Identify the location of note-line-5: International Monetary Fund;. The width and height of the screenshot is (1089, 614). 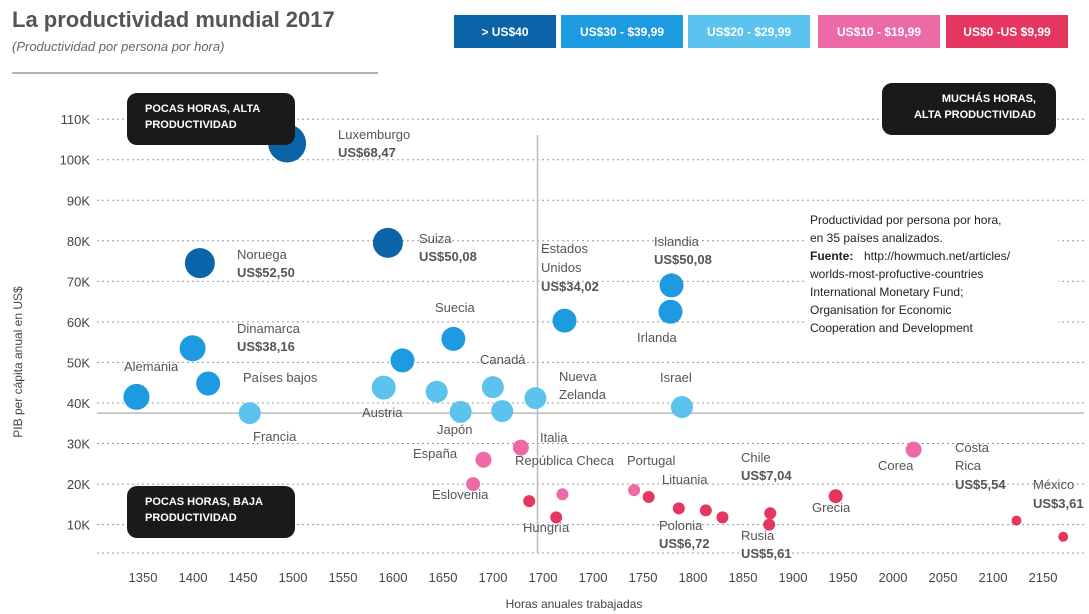
(886, 292).